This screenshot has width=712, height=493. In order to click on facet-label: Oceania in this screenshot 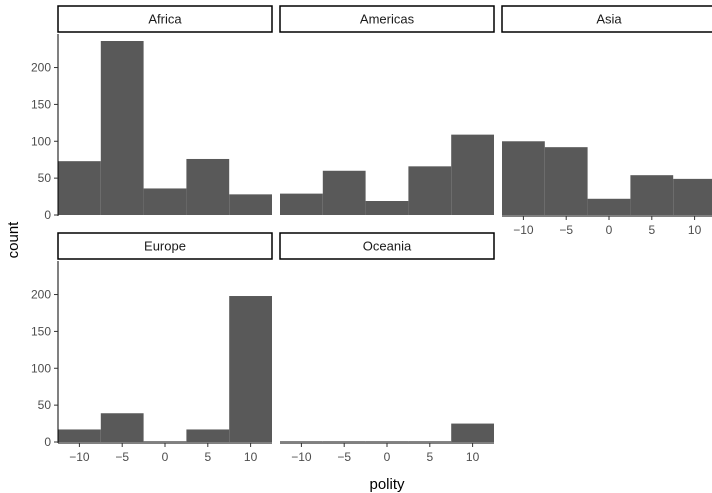, I will do `click(387, 246)`.